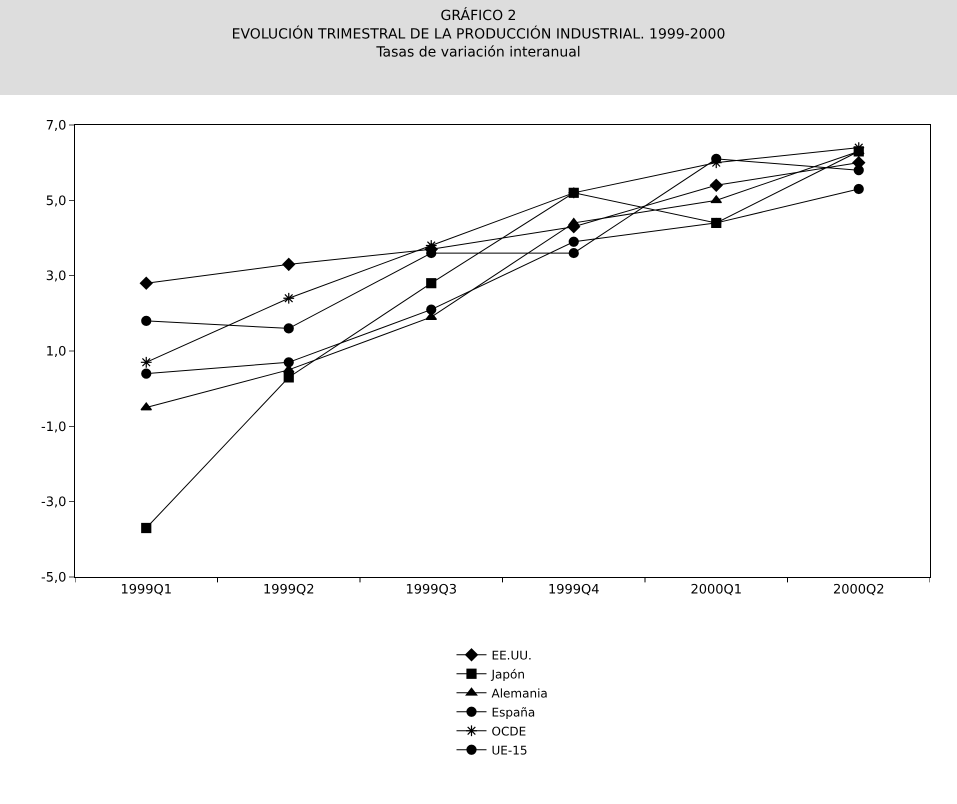 The height and width of the screenshot is (804, 957). What do you see at coordinates (53, 578) in the screenshot?
I see `y-tick-label: -5,0` at bounding box center [53, 578].